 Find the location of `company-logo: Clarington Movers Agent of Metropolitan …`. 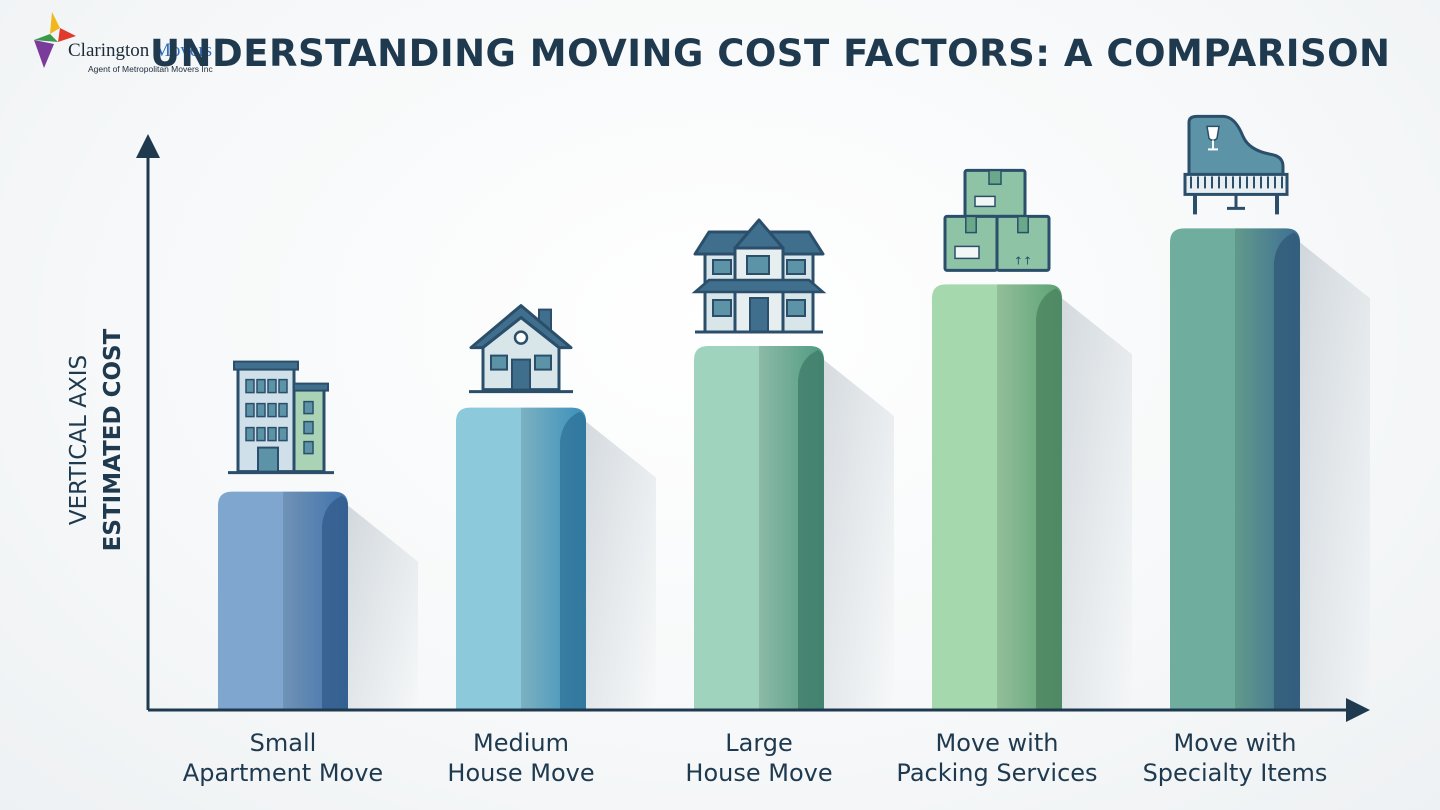

company-logo: Clarington Movers Agent of Metropolitan … is located at coordinates (145, 45).